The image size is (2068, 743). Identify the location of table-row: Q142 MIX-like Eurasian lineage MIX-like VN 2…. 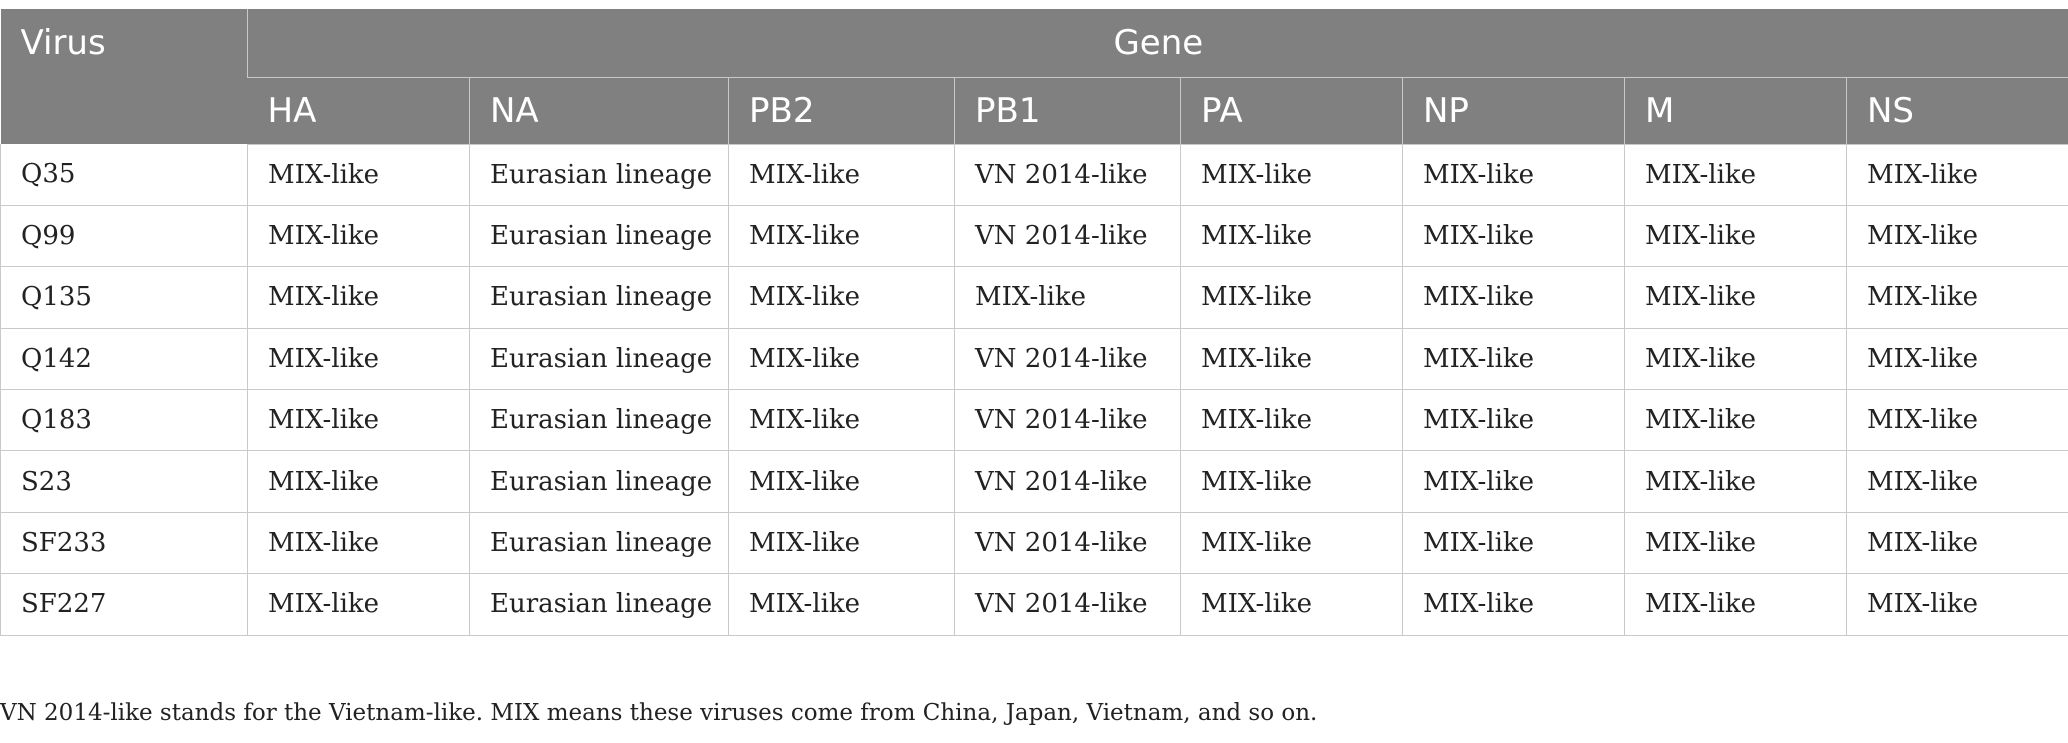
(1034, 359).